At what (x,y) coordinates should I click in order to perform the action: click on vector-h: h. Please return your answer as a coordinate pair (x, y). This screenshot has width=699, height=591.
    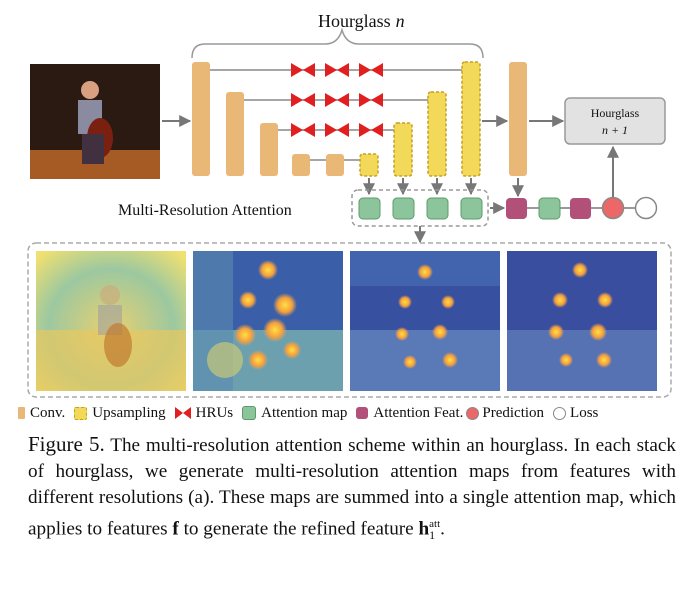
    Looking at the image, I should click on (424, 529).